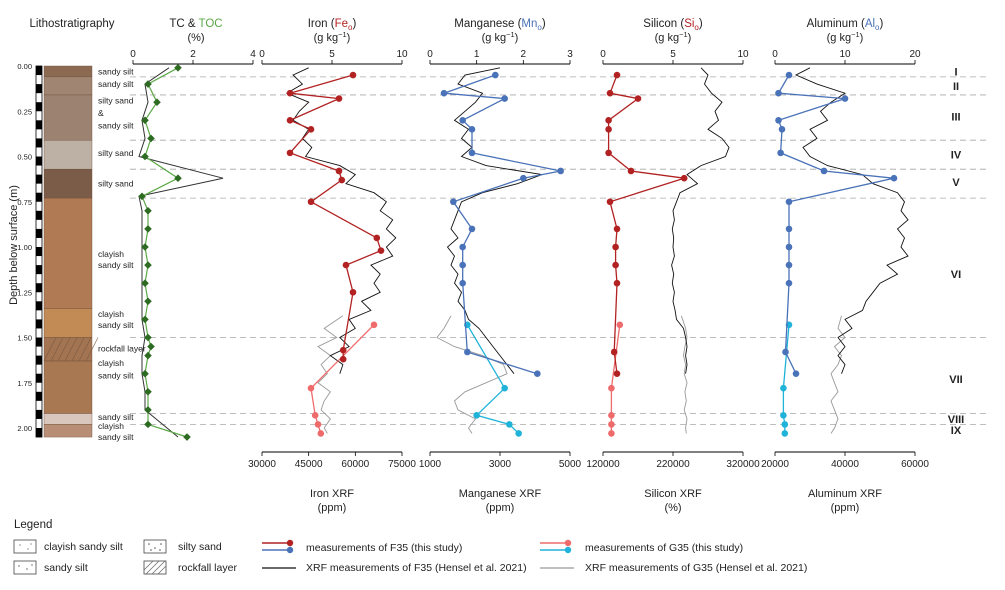 This screenshot has height=590, width=1005. What do you see at coordinates (845, 494) in the screenshot?
I see `al-xrf-title: Aluminum XRF` at bounding box center [845, 494].